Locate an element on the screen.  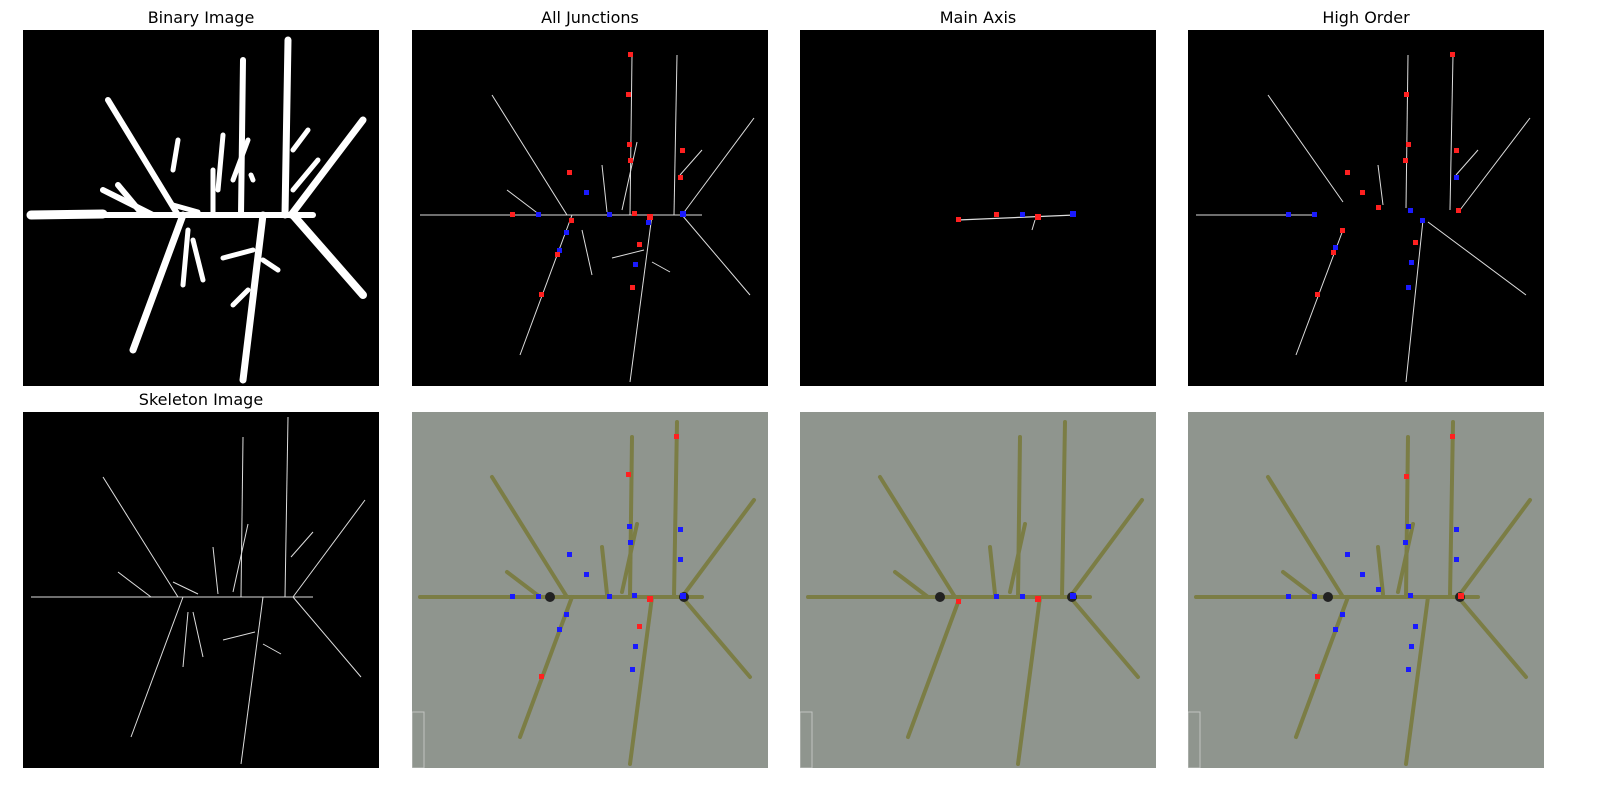
skeleton-image-panel is located at coordinates (201, 590).